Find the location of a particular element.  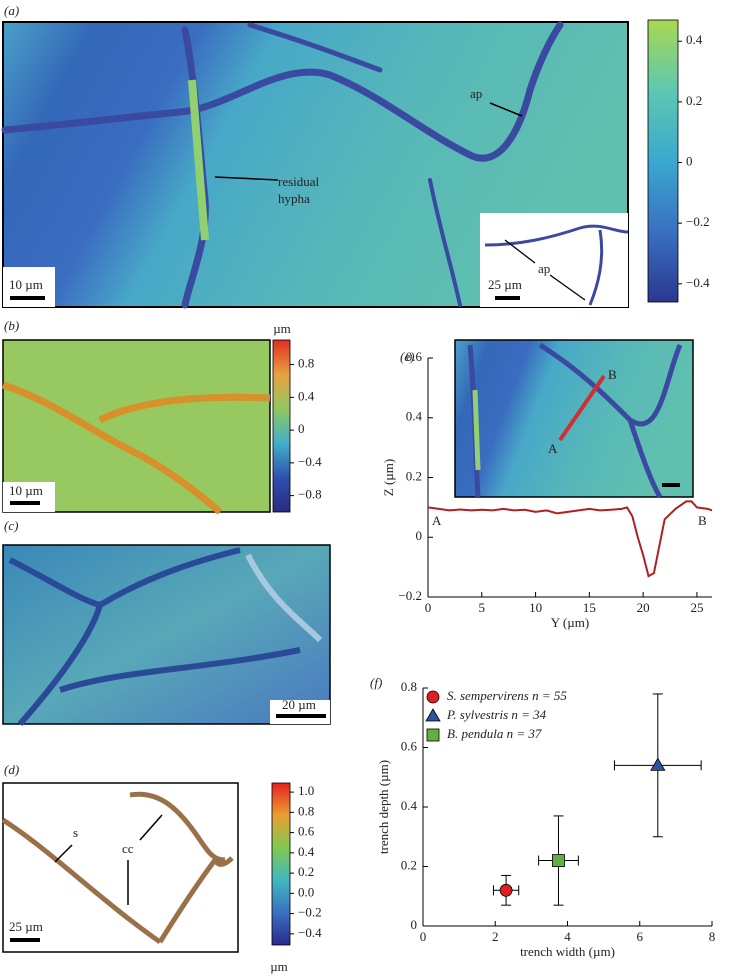

inset is located at coordinates (554, 260).